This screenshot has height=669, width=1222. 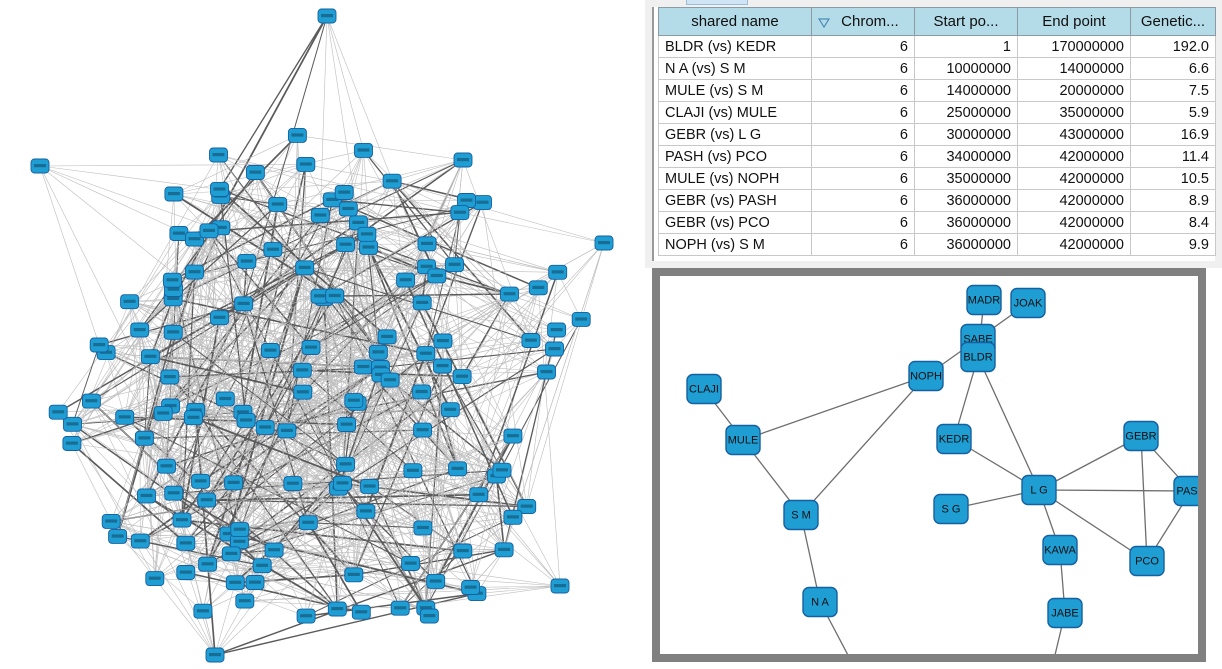 What do you see at coordinates (937, 222) in the screenshot?
I see `table-row: GEBR (vs) PCO 6 36000000 42000000 8.4` at bounding box center [937, 222].